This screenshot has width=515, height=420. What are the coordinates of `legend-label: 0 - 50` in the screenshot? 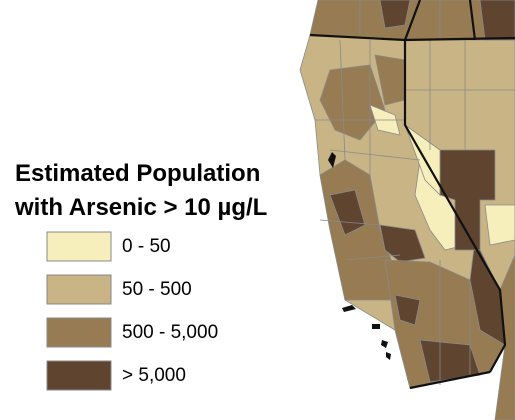 It's located at (146, 246).